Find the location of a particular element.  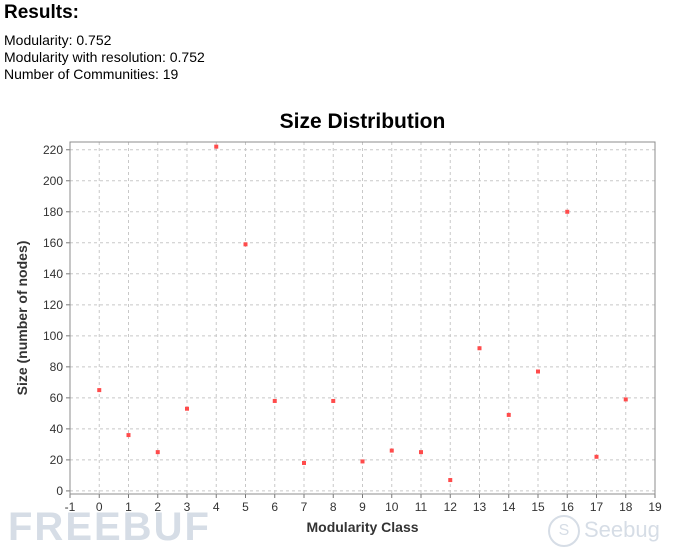

y-tick-label: 20 is located at coordinates (57, 460).